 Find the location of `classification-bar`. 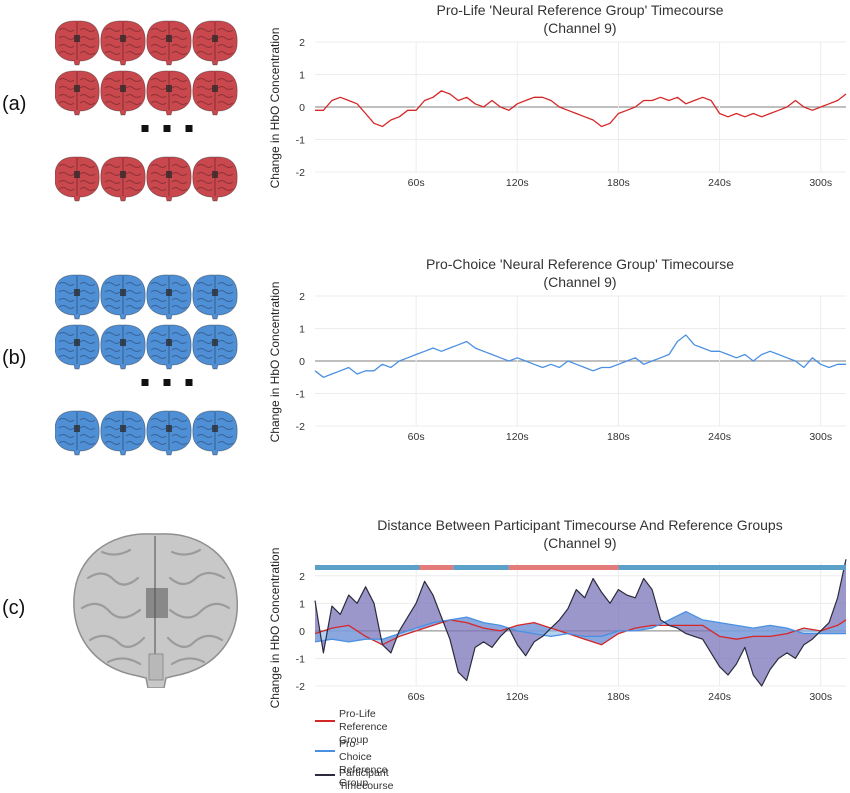

classification-bar is located at coordinates (580, 567).